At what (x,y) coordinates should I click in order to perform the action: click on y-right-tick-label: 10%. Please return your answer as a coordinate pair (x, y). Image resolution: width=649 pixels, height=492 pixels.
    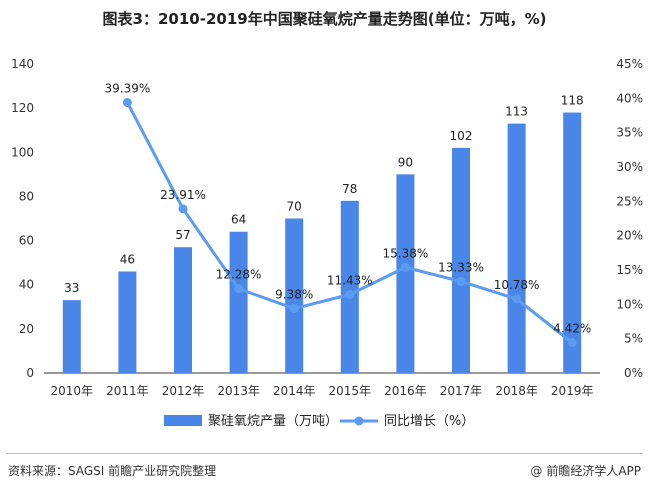
    Looking at the image, I should click on (629, 304).